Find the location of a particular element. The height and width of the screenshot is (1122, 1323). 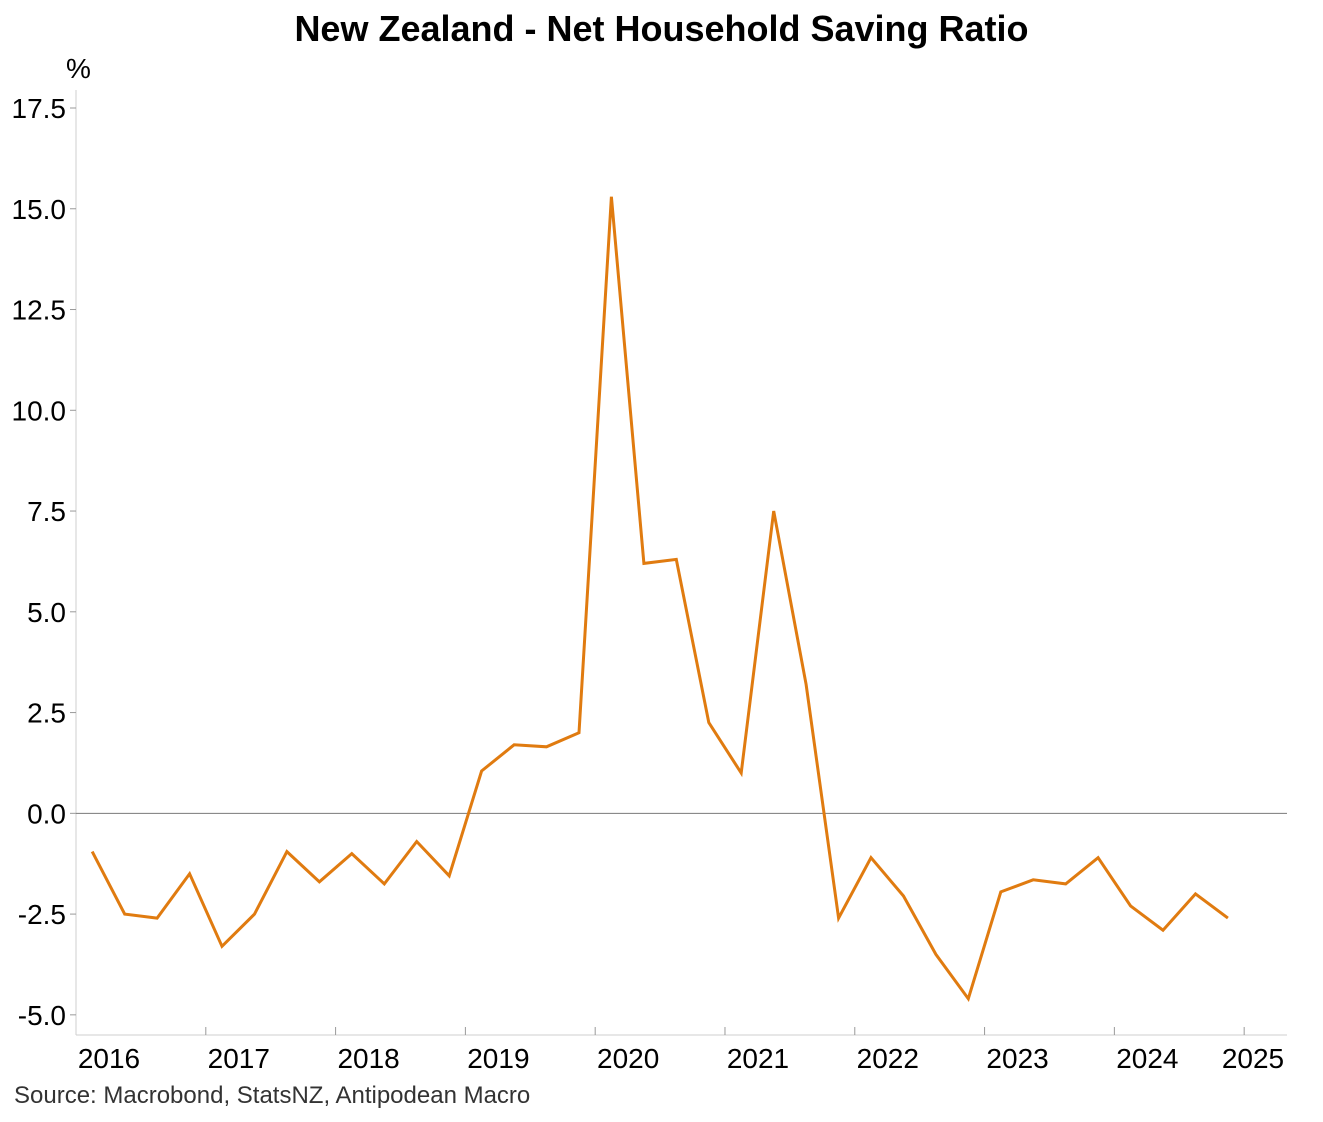

x-tick-label: 2024 is located at coordinates (1147, 1058).